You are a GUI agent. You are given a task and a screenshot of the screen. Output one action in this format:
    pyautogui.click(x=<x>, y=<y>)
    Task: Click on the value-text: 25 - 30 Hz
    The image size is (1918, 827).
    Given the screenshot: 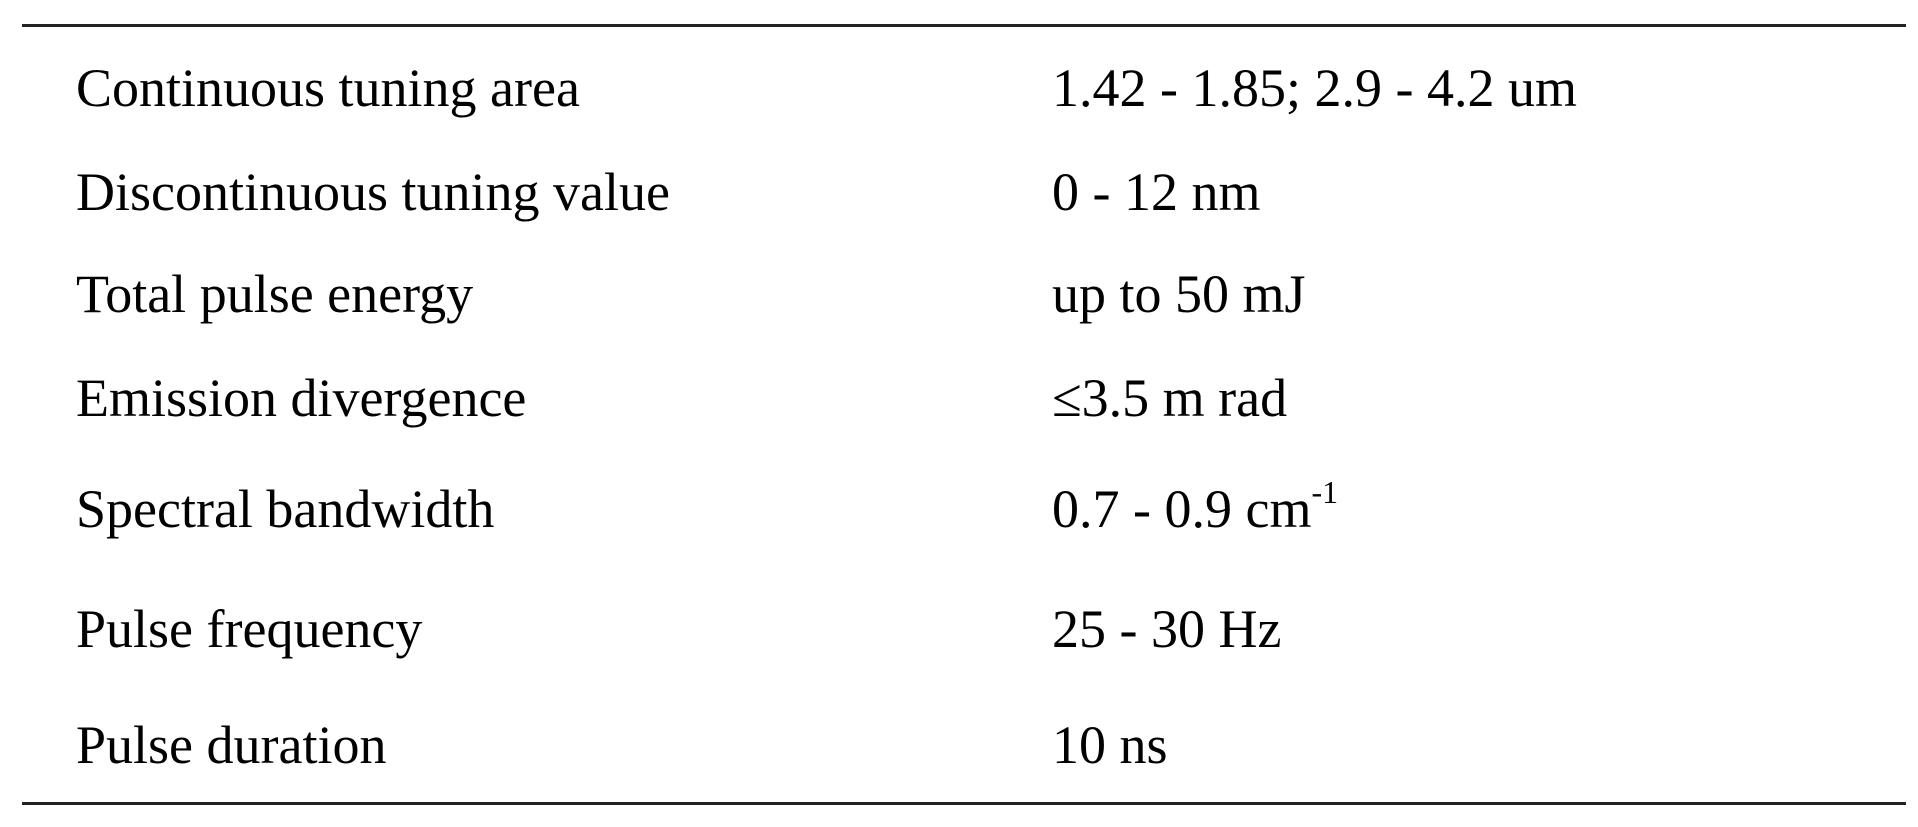 What is the action you would take?
    pyautogui.click(x=1167, y=629)
    